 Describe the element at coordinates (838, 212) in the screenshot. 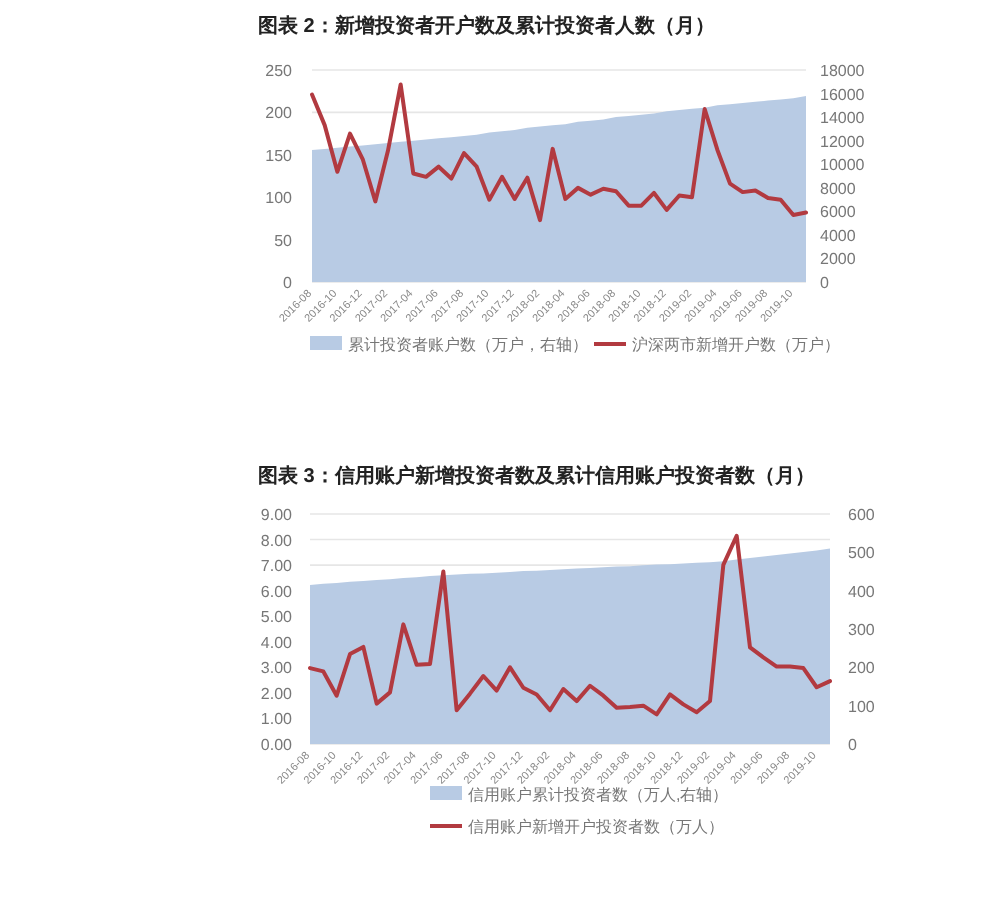

I see `y2-tick-label: 6000` at that location.